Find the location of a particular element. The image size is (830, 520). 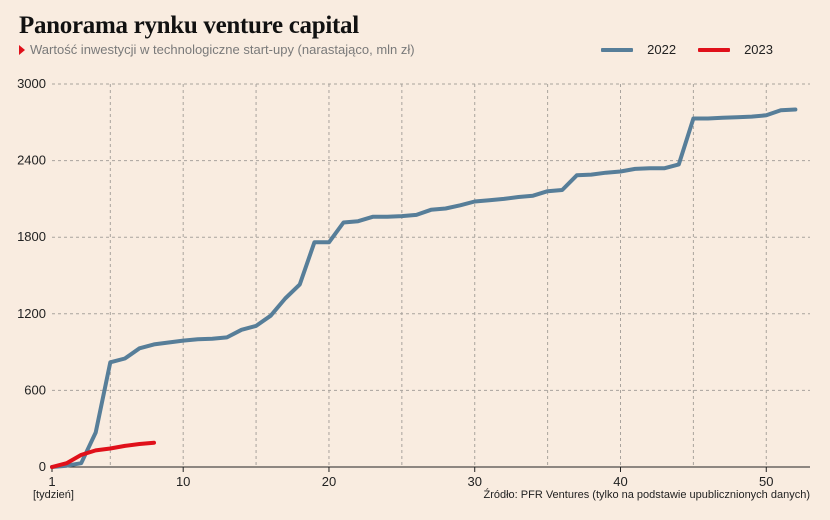

x-tick-label: 50 is located at coordinates (766, 481).